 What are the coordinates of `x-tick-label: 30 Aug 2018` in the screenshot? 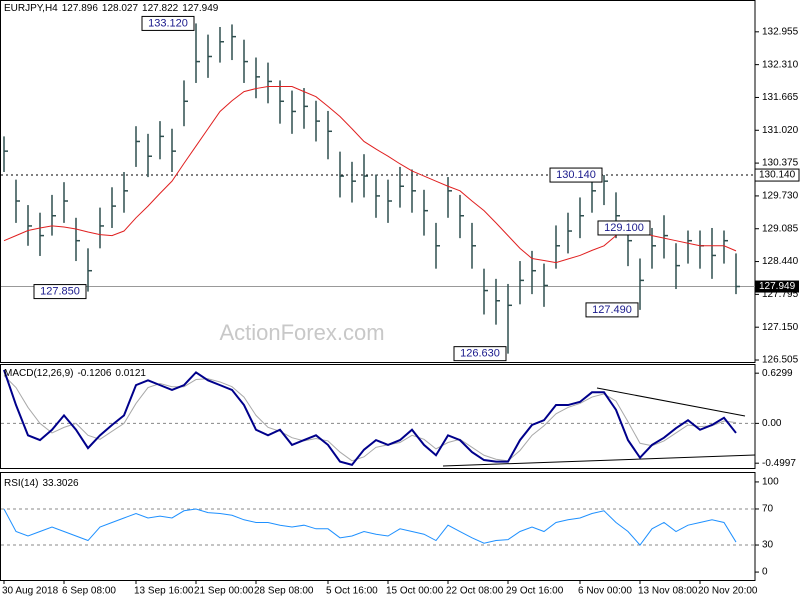 It's located at (30, 591).